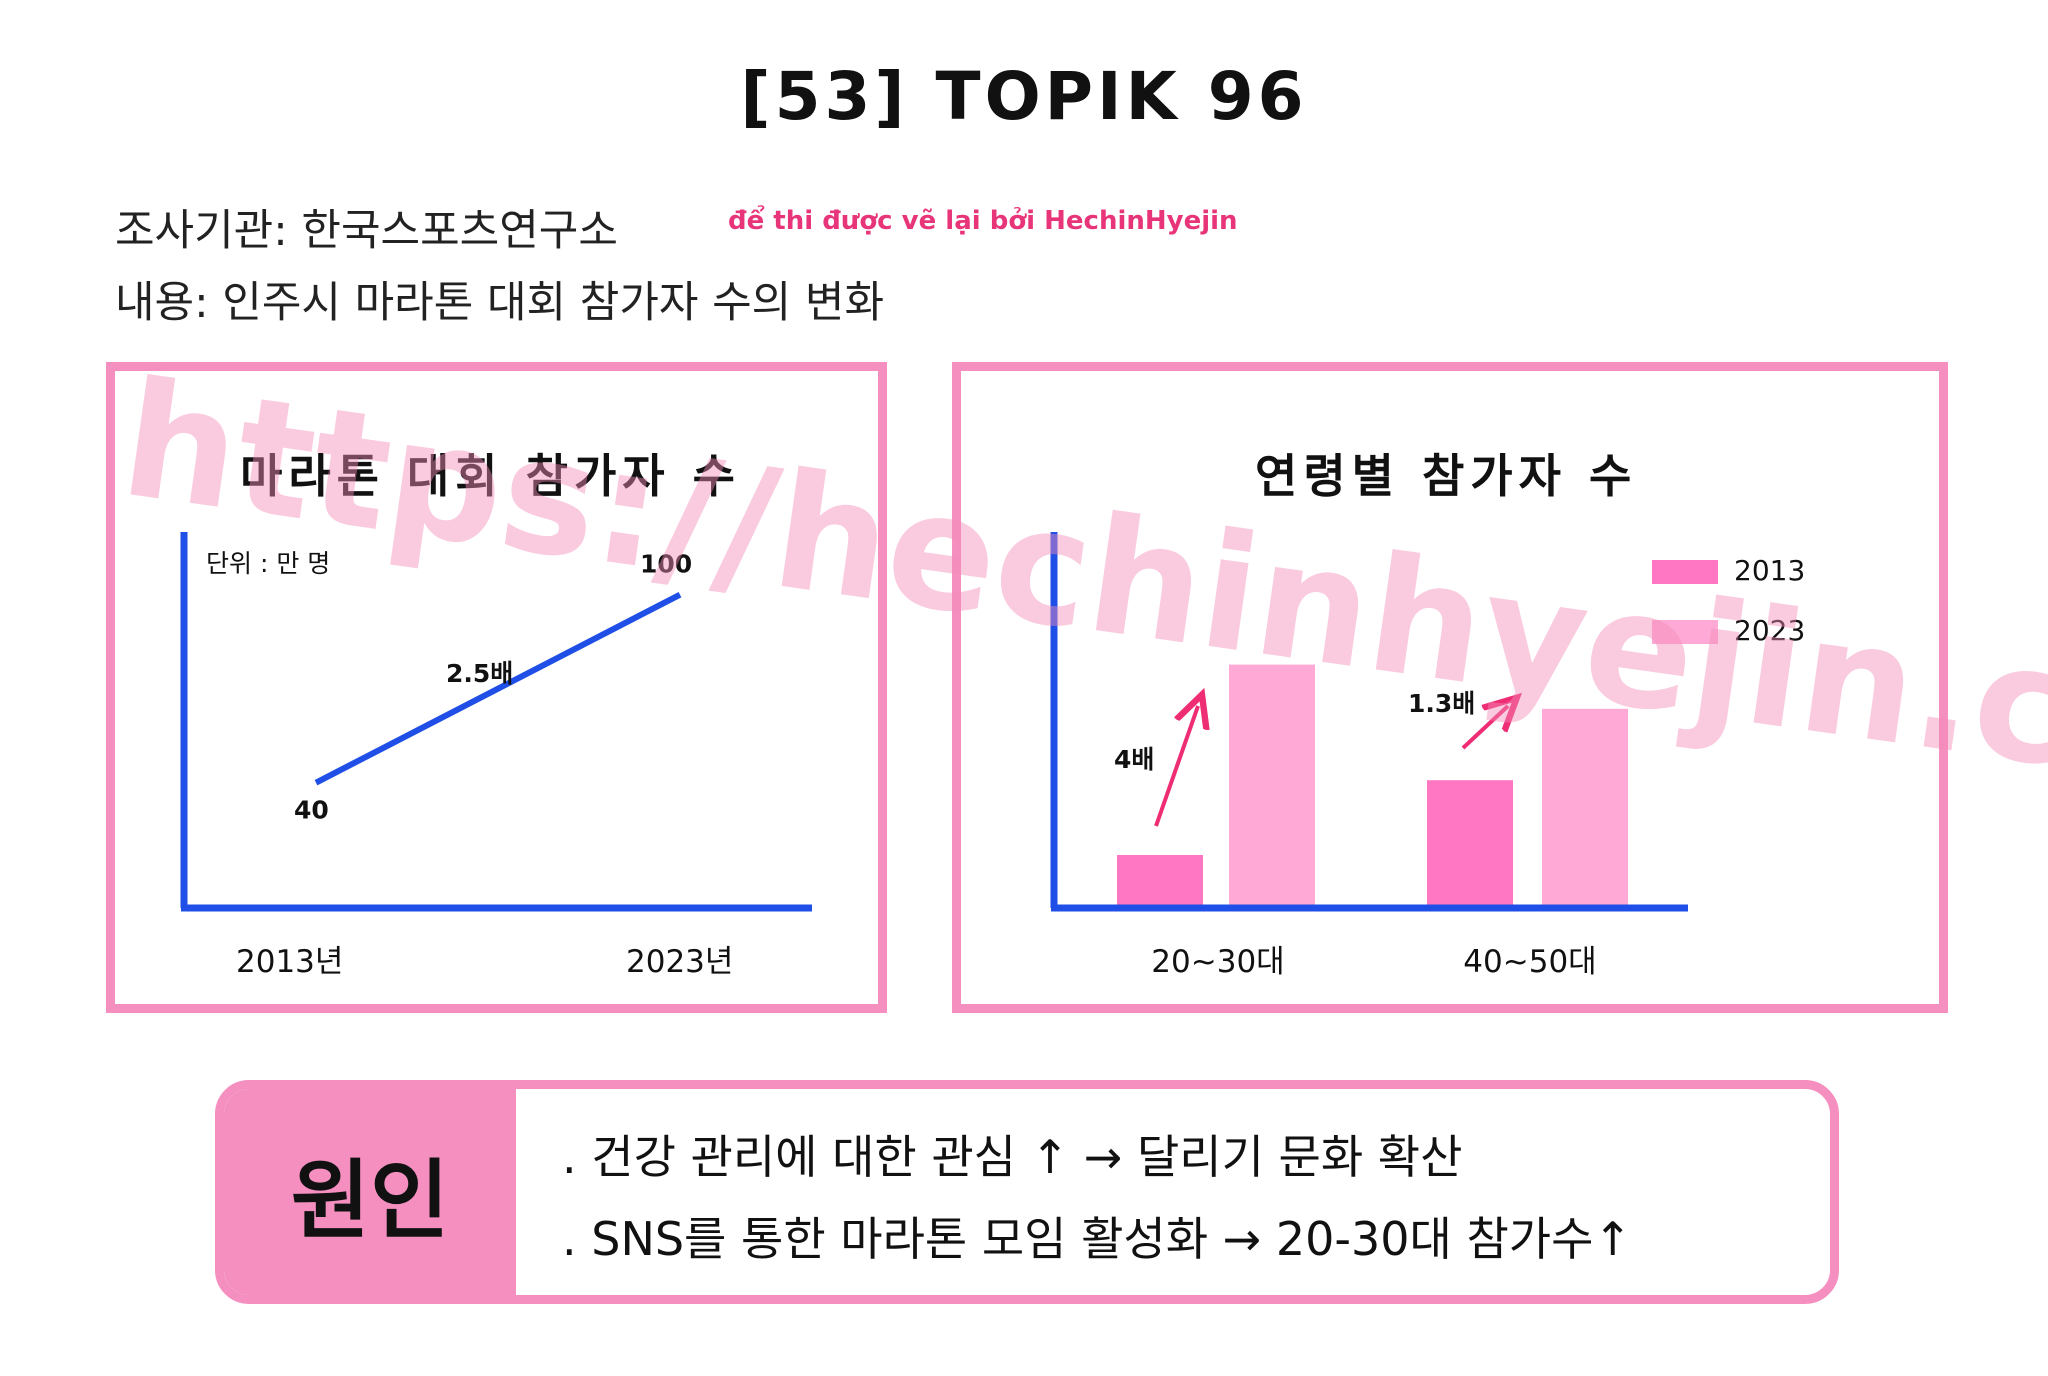 The image size is (2048, 1376). What do you see at coordinates (500, 303) in the screenshot?
I see `survey-content: 내용: 인주시 마라톤 대회 참가자 수의 변화` at bounding box center [500, 303].